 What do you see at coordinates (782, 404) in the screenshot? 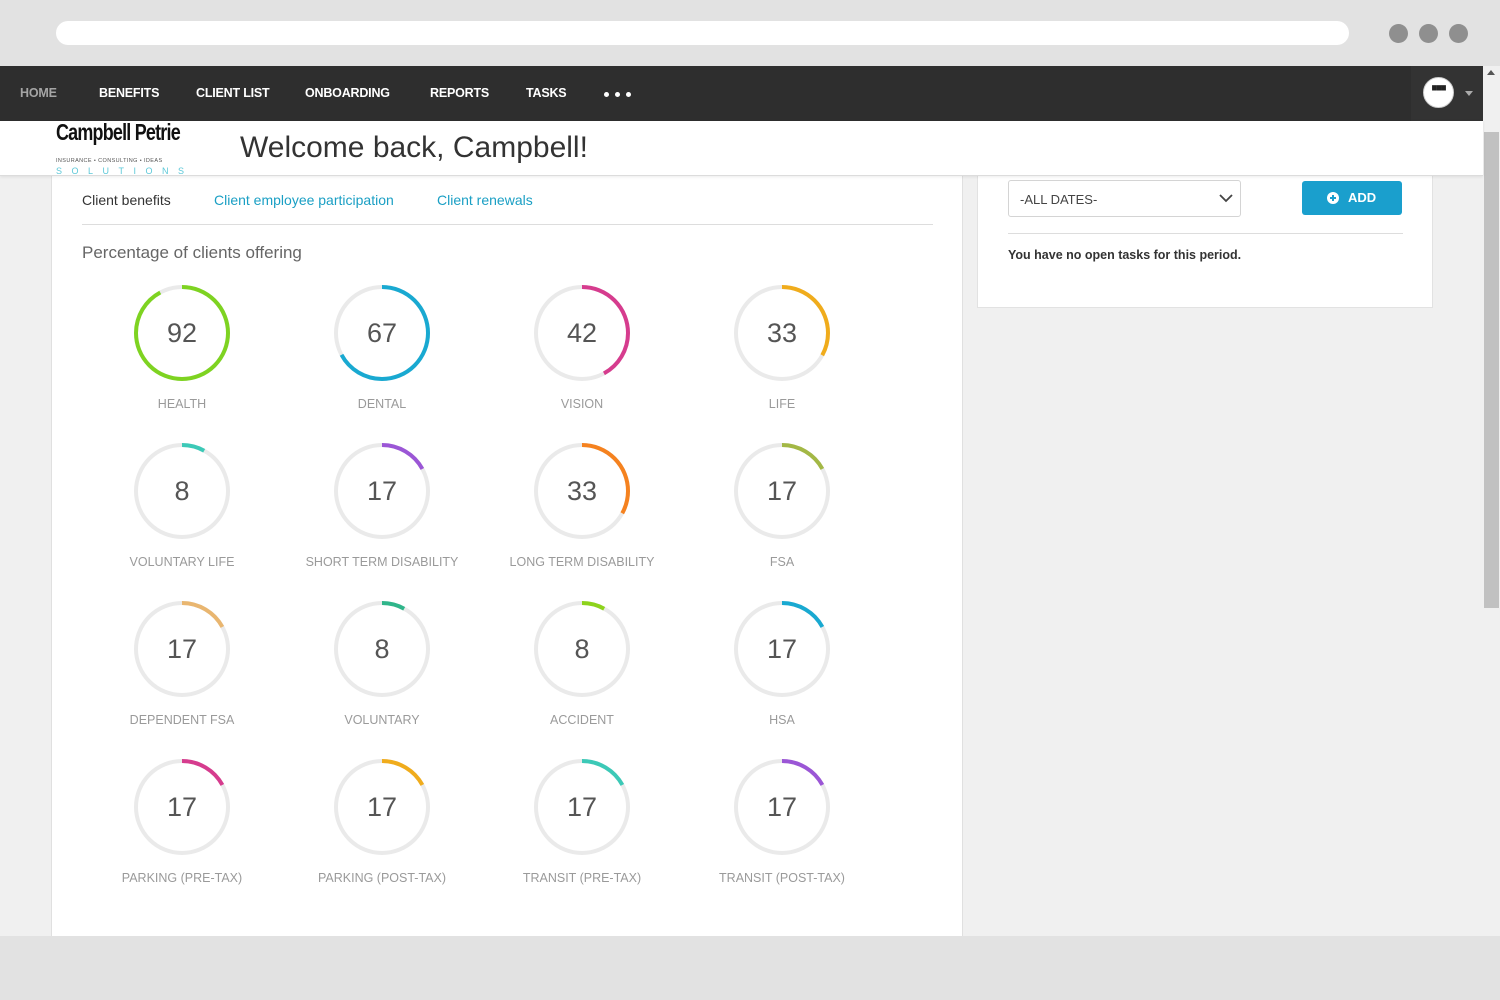
I see `gauge-label: LIFE` at bounding box center [782, 404].